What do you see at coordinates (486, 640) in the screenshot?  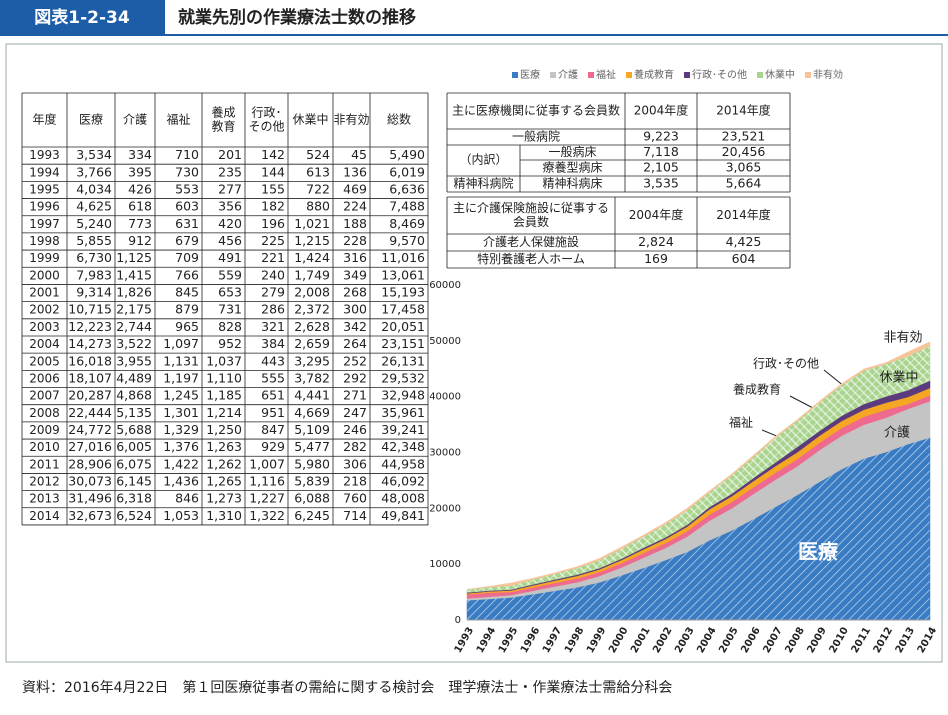 I see `x-tick-label: 1994` at bounding box center [486, 640].